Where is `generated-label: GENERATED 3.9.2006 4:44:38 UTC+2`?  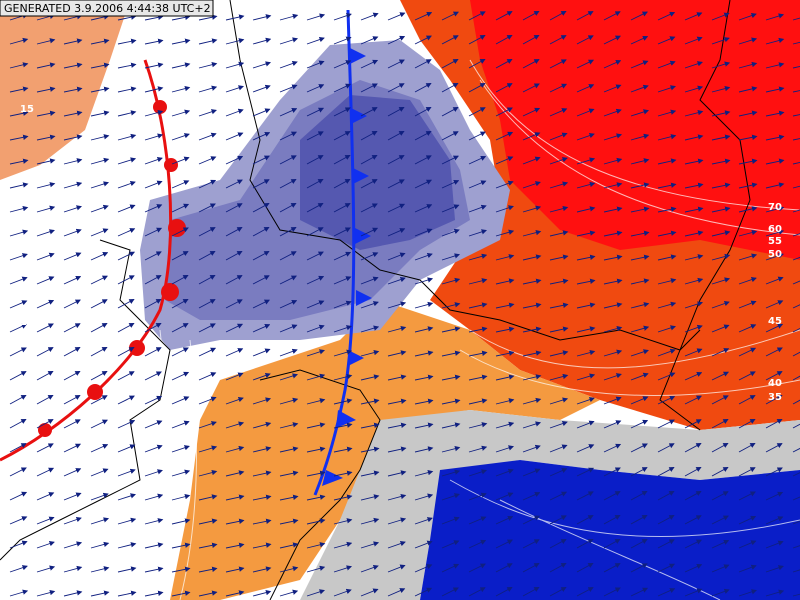
generated-label: GENERATED 3.9.2006 4:44:38 UTC+2 is located at coordinates (107, 8).